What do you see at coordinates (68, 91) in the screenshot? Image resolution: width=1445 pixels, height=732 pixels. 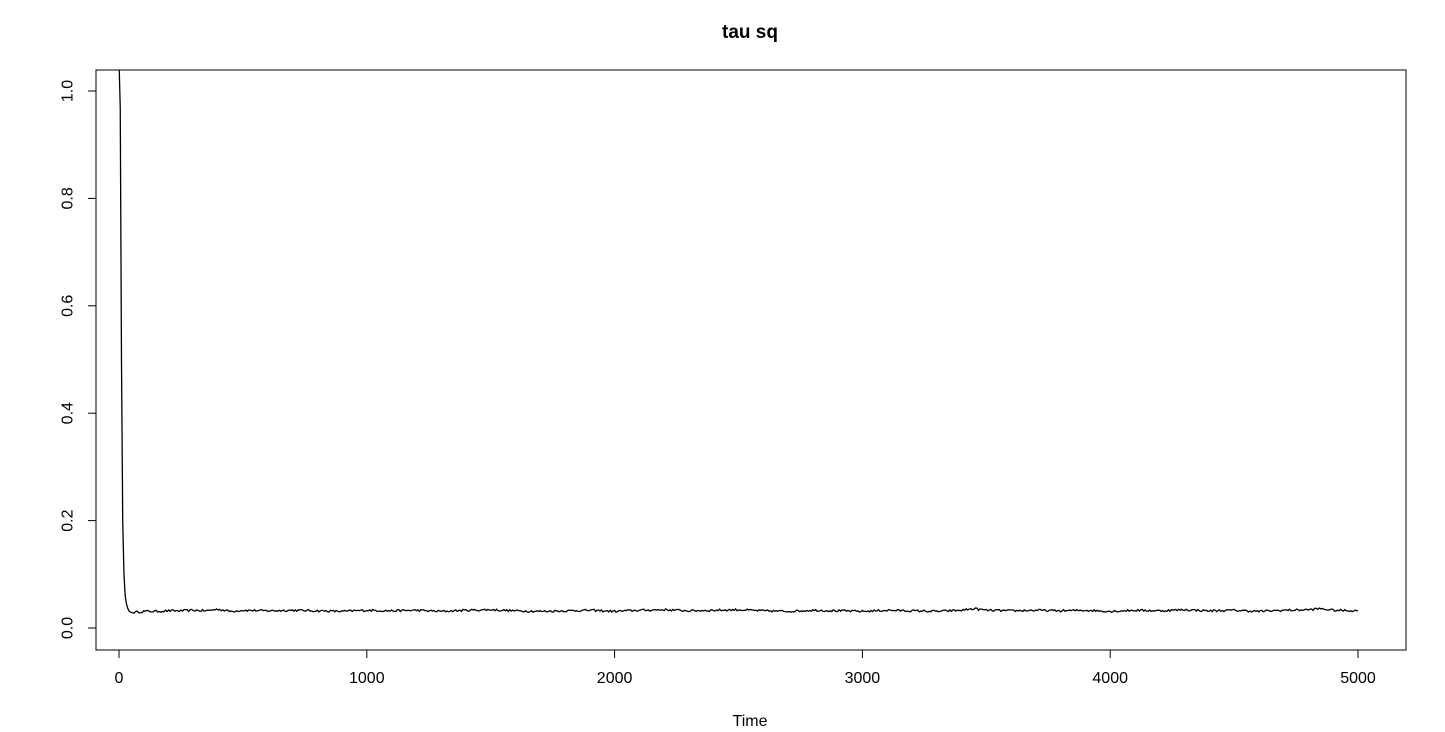 I see `y-tick-label: 1.0` at bounding box center [68, 91].